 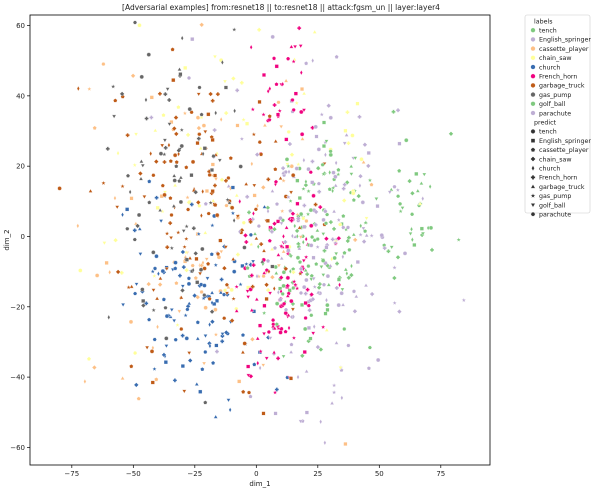 I want to click on legend-marker-cassette_player, so click(x=533, y=149).